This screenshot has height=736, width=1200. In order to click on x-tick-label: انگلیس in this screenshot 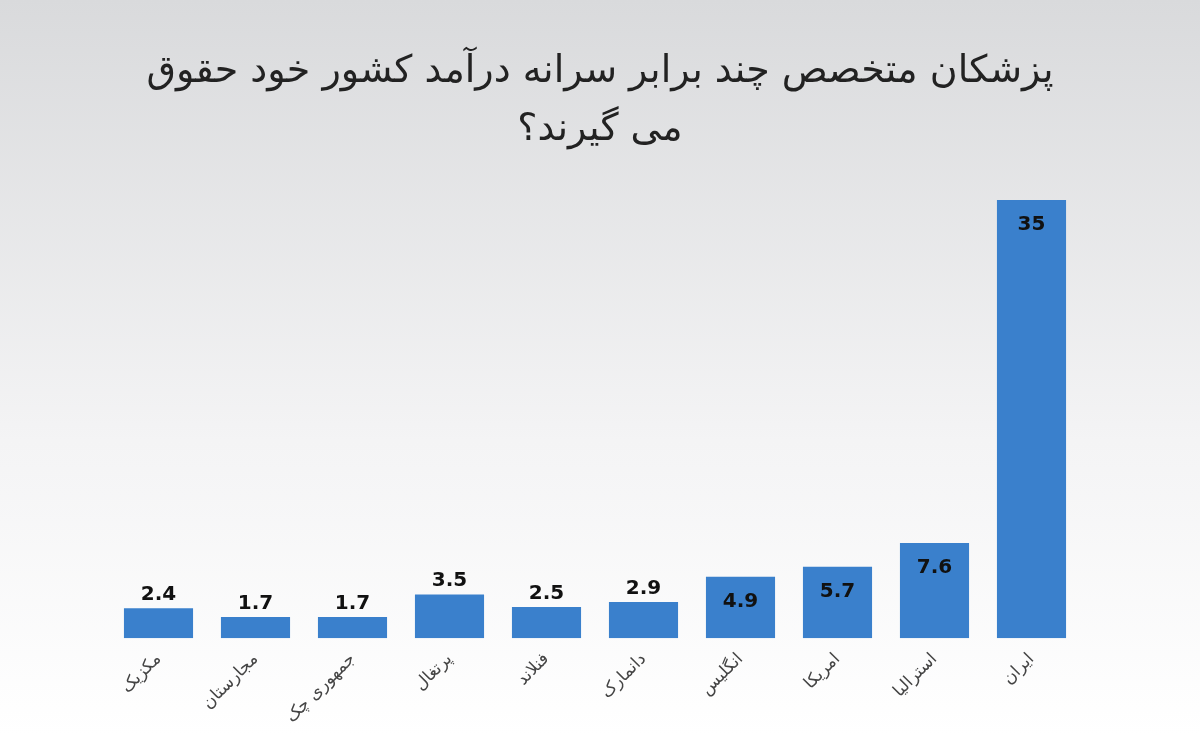, I will do `click(721, 673)`.